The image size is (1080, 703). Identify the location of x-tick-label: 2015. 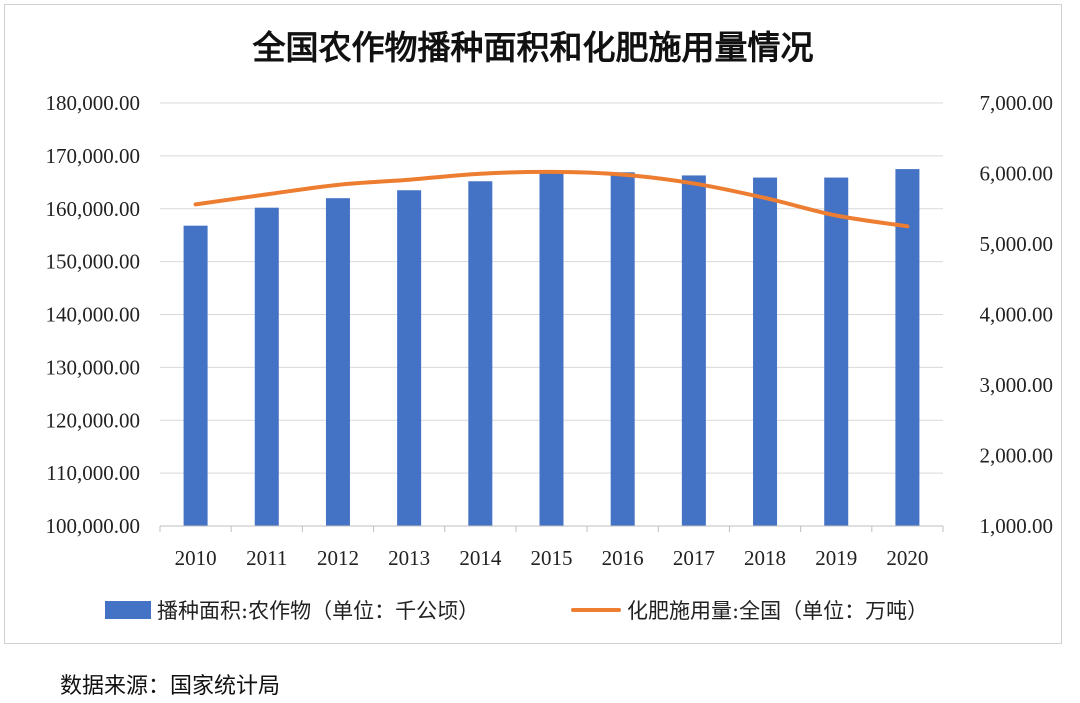
(552, 558).